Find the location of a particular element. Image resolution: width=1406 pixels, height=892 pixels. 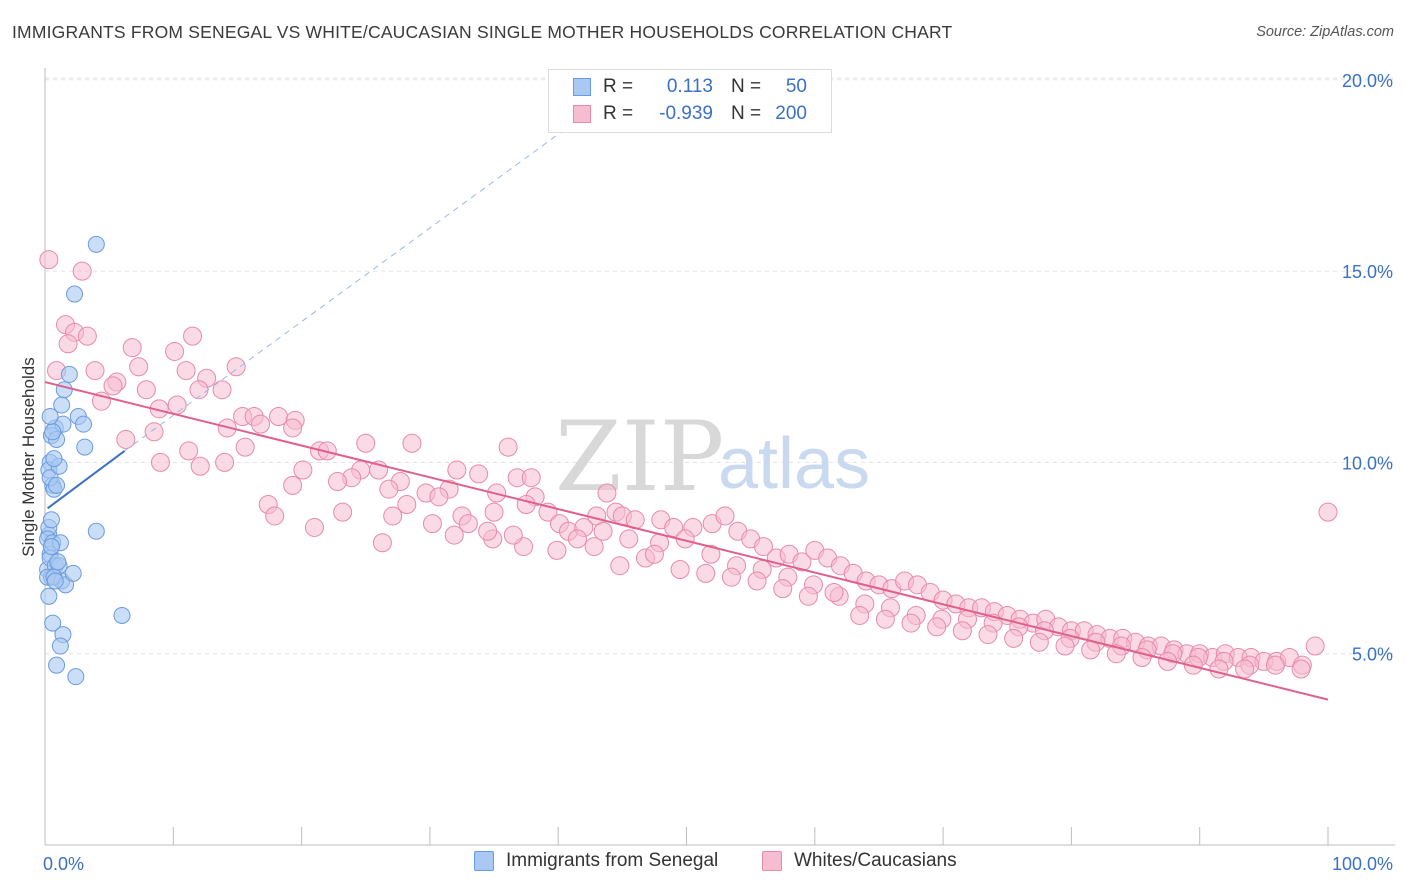

y-axis-label: Single Mother Households is located at coordinates (28, 456).